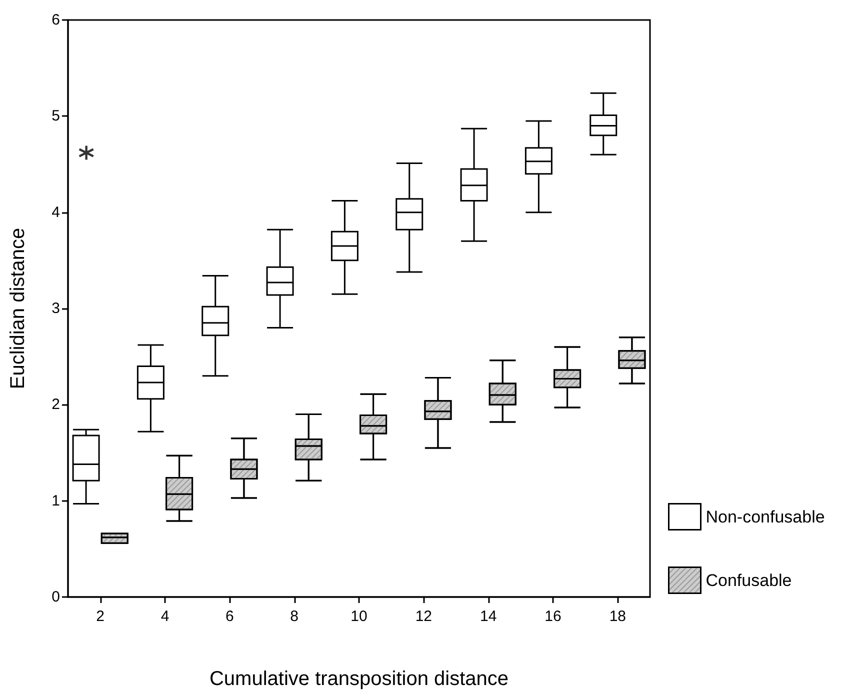  I want to click on legend-label: Non-confusable, so click(765, 516).